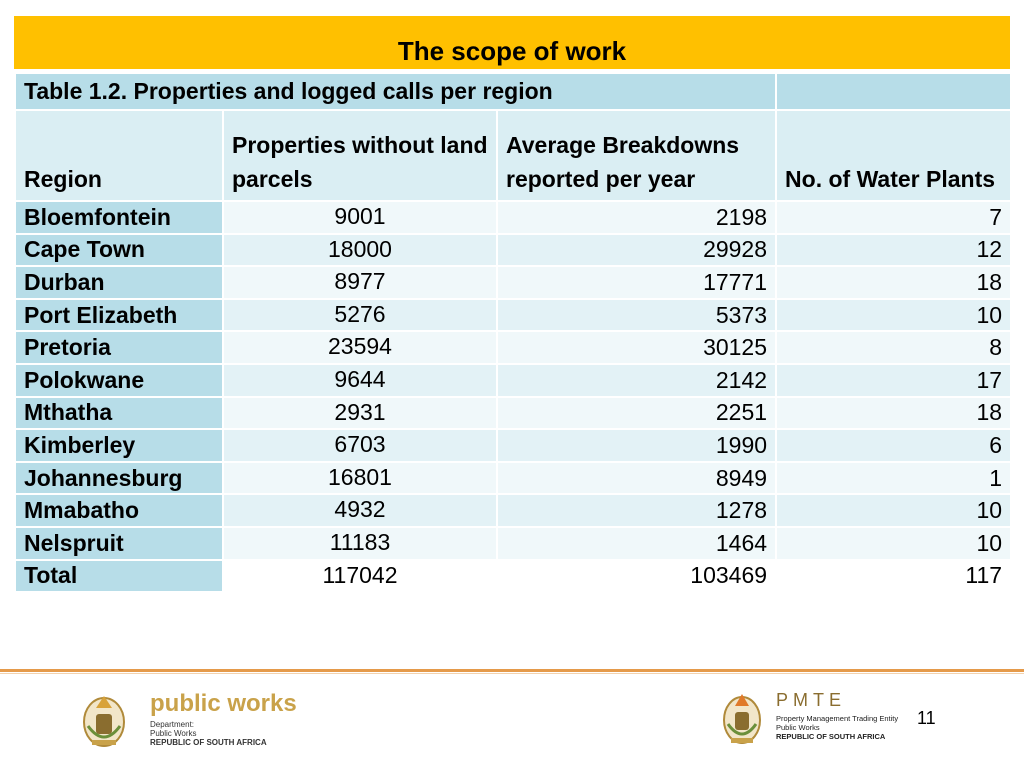  I want to click on coat-of-arms-icon, so click(104, 721).